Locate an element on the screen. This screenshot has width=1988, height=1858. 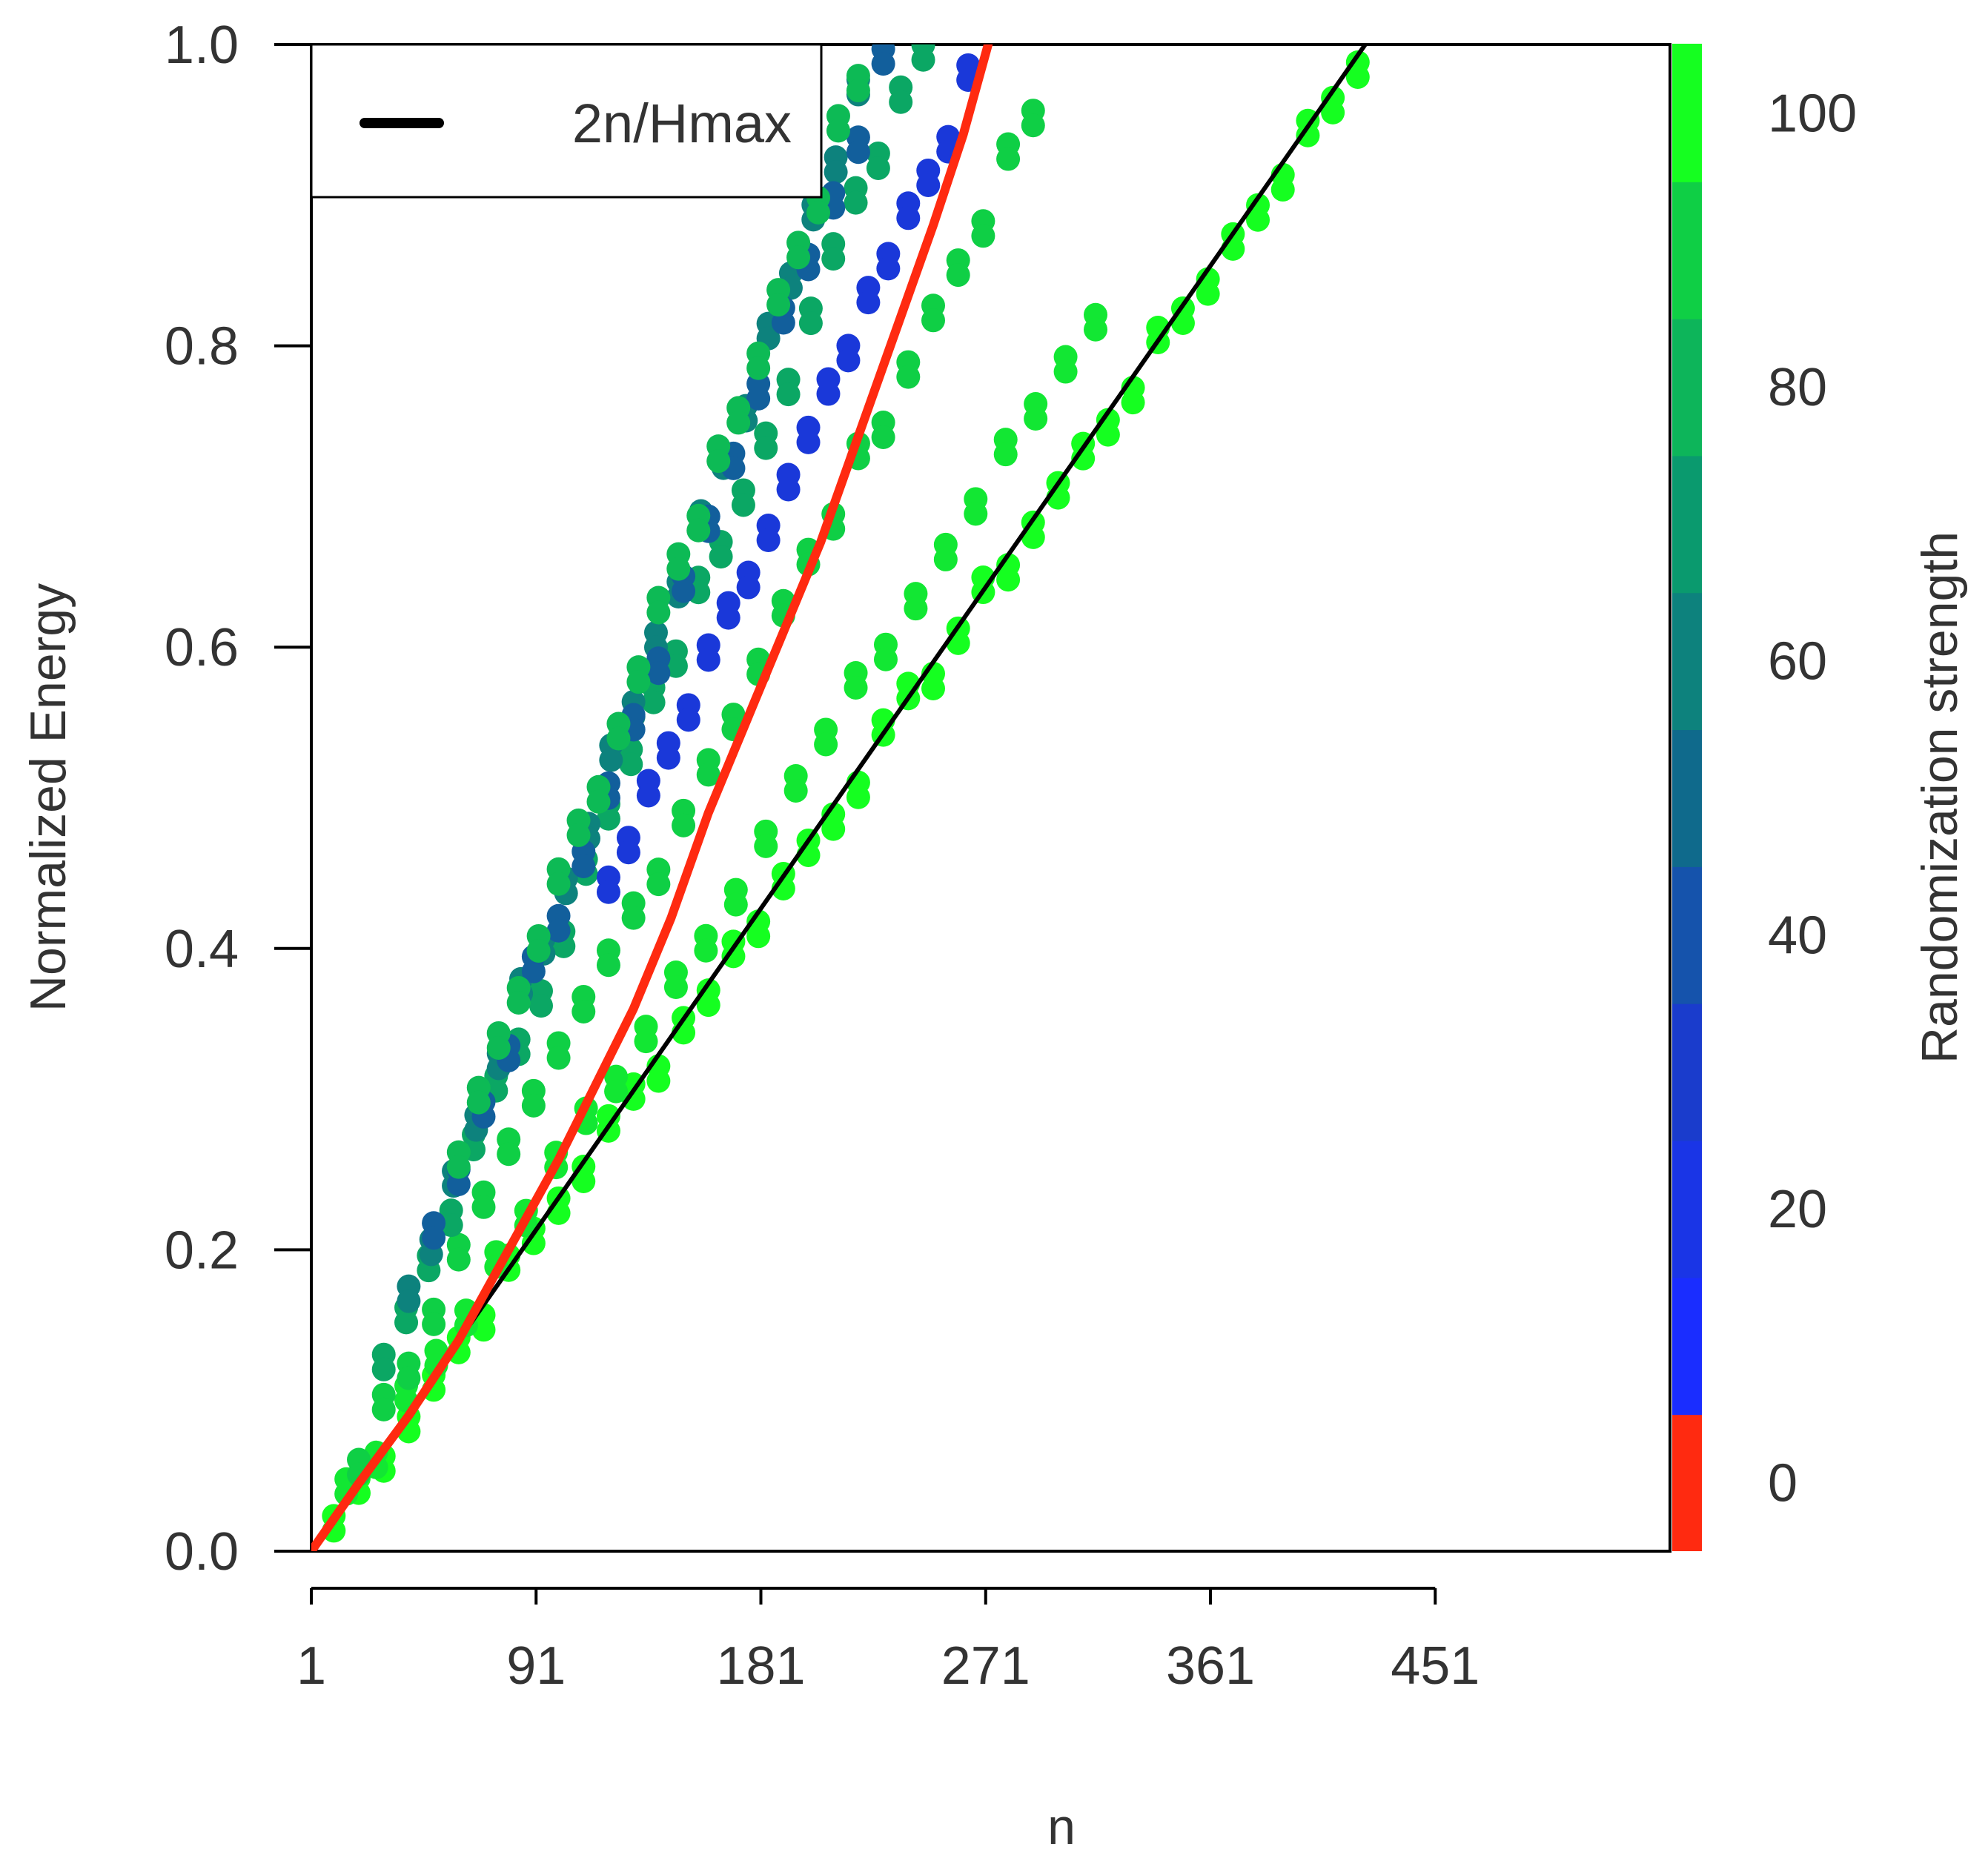
y-tick-label: 0.8 is located at coordinates (202, 346).